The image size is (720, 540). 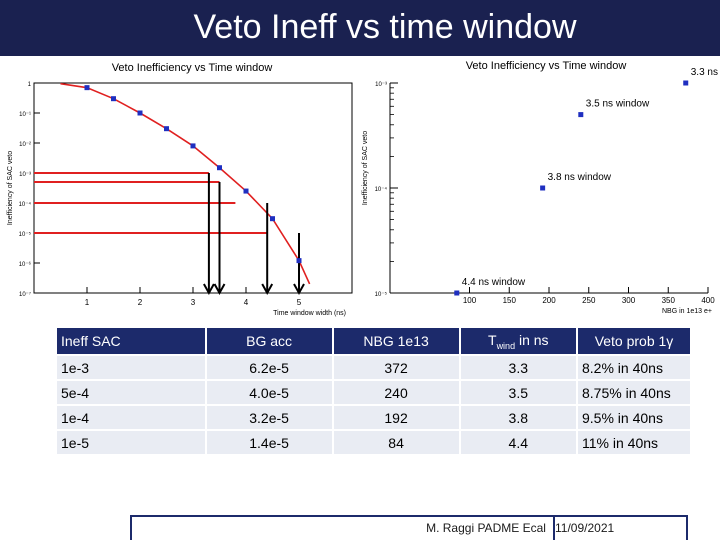 I want to click on table-cell: 4.4, so click(x=519, y=443).